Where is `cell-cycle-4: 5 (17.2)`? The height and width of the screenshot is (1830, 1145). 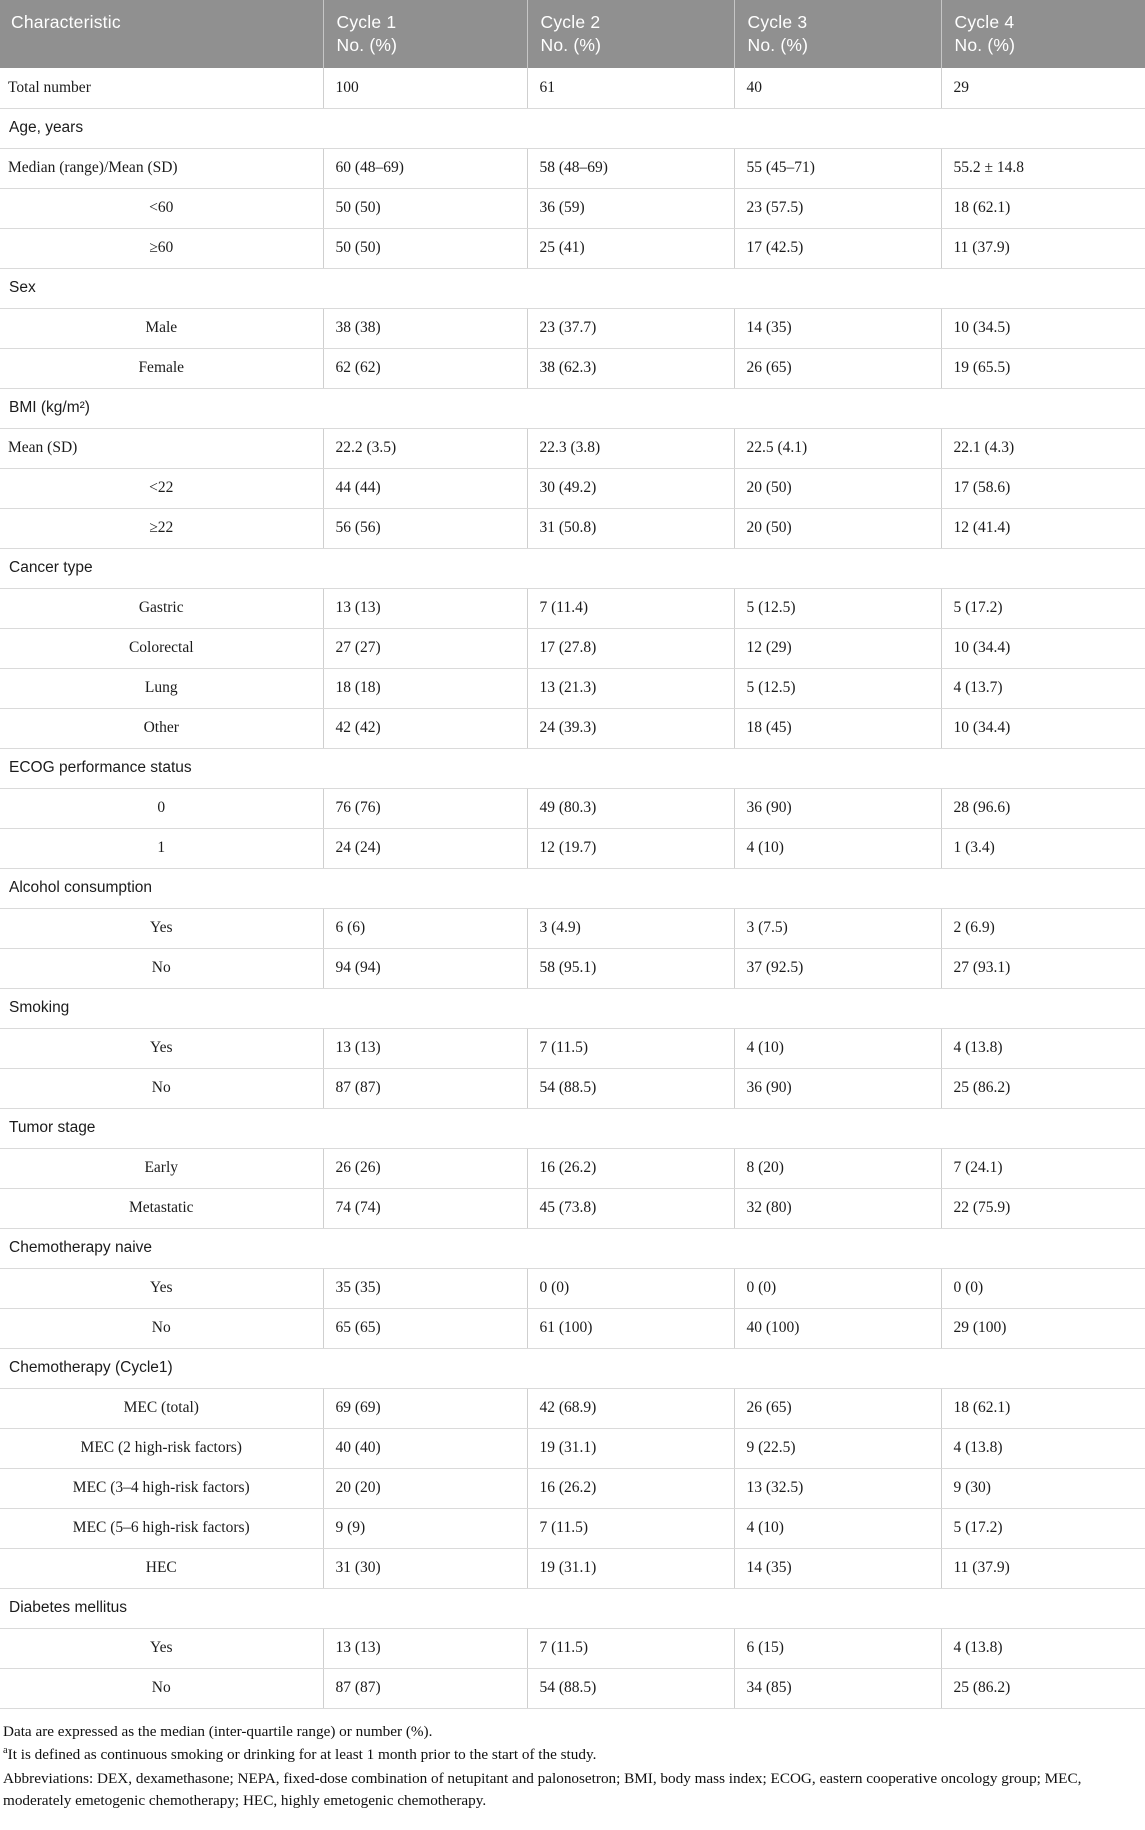 cell-cycle-4: 5 (17.2) is located at coordinates (1042, 1528).